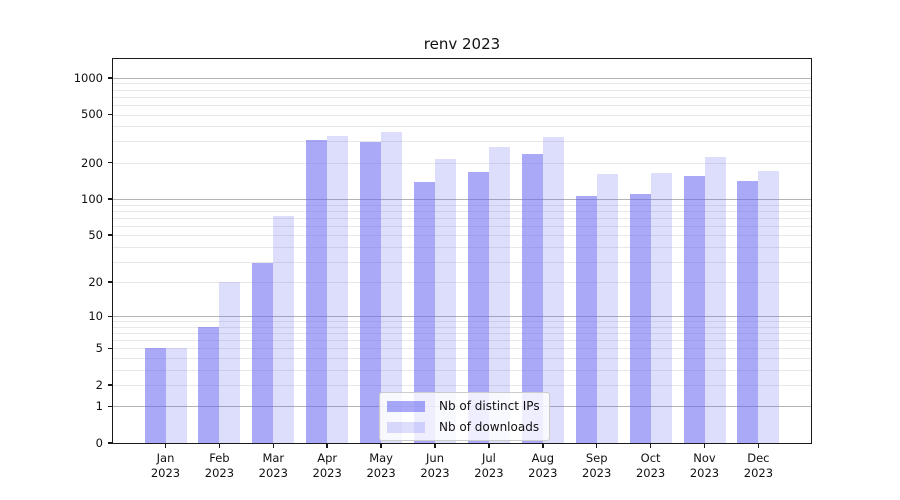  Describe the element at coordinates (650, 458) in the screenshot. I see `x-tick-month: Oct` at that location.